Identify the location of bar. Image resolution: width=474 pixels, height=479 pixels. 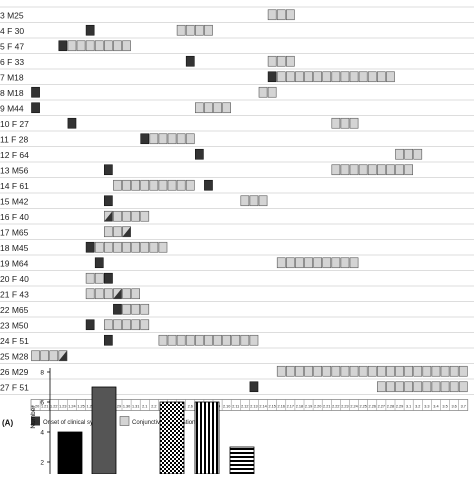
(172, 438).